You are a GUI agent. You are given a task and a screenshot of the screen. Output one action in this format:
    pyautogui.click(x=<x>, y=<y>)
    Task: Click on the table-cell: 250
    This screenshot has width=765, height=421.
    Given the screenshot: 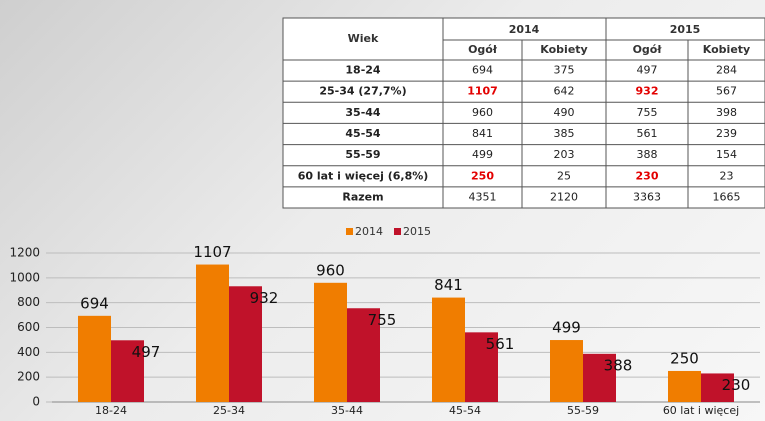 What is the action you would take?
    pyautogui.click(x=482, y=175)
    